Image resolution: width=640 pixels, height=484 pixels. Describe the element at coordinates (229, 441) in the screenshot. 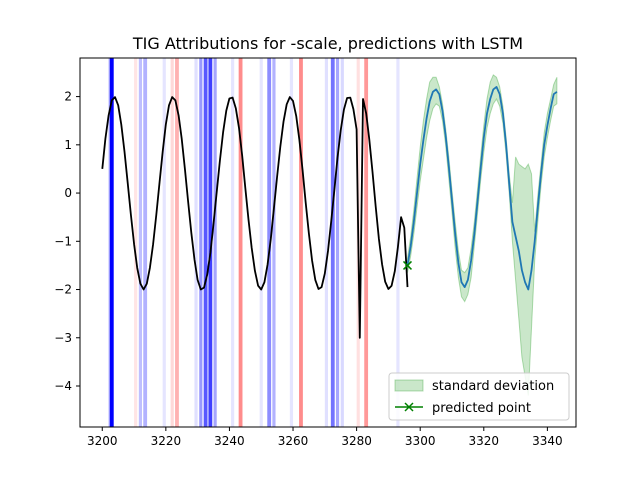

I see `x-tick-label-2: 3240` at that location.